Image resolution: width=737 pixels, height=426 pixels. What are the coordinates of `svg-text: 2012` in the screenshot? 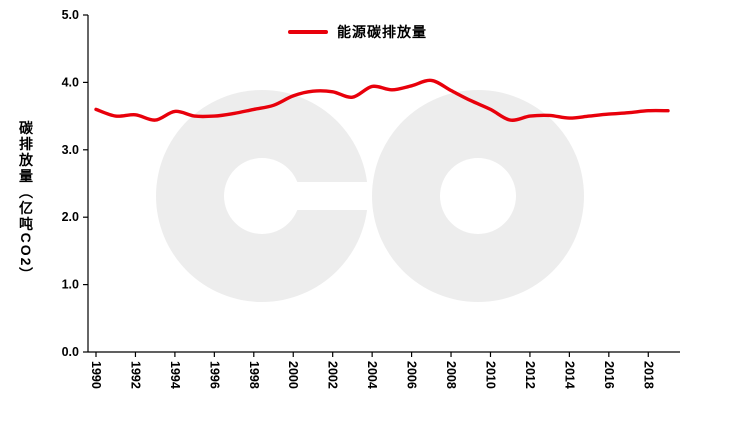 It's located at (530, 375).